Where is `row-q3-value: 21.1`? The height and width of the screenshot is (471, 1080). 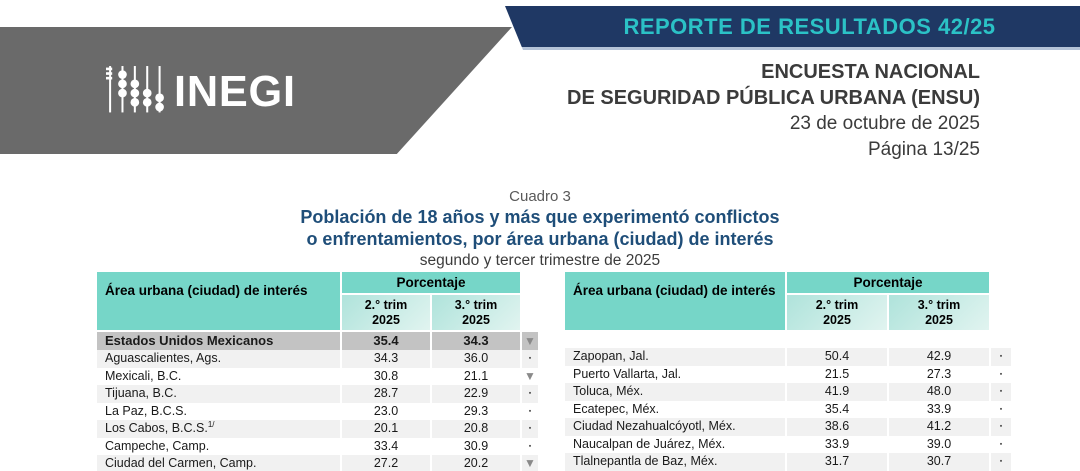 row-q3-value: 21.1 is located at coordinates (475, 376).